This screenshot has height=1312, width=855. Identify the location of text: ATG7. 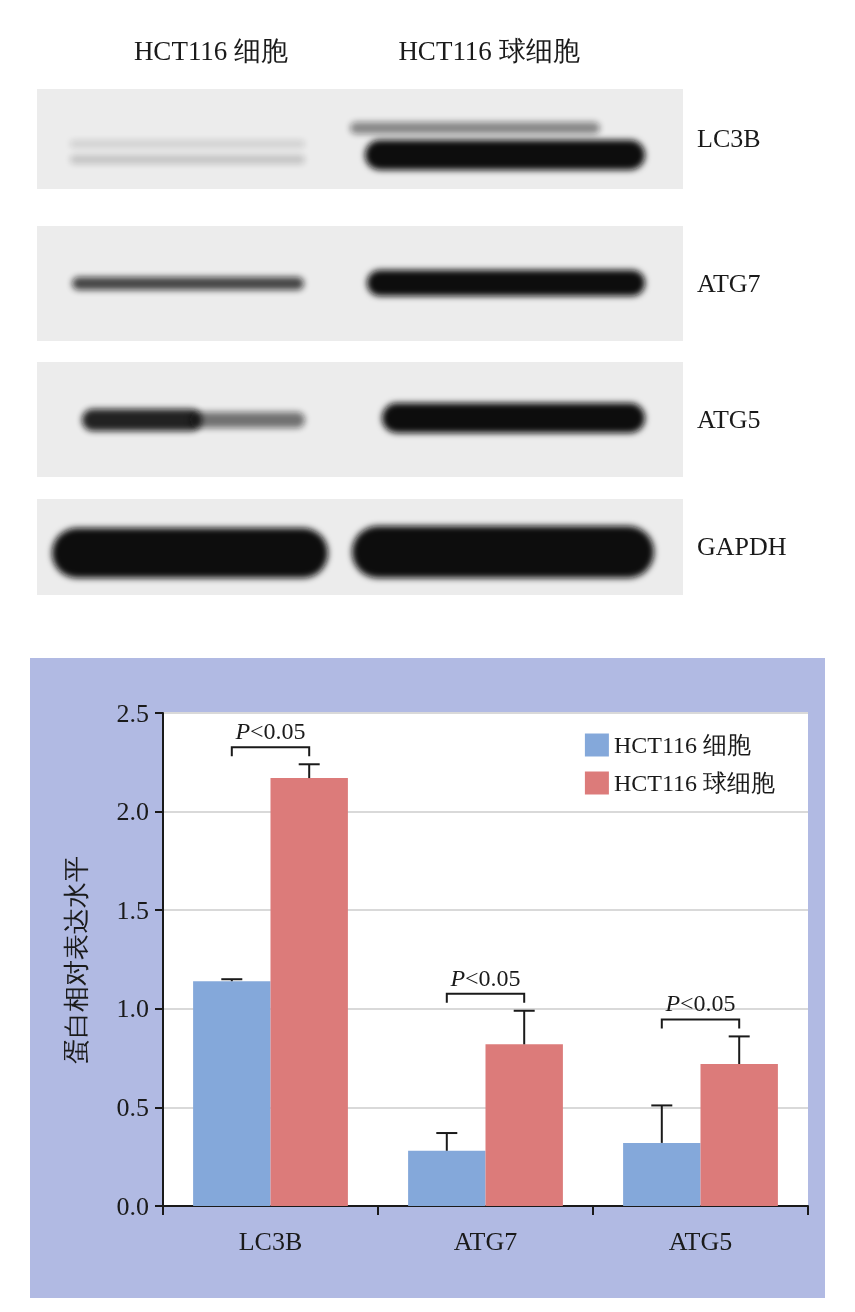
(729, 283).